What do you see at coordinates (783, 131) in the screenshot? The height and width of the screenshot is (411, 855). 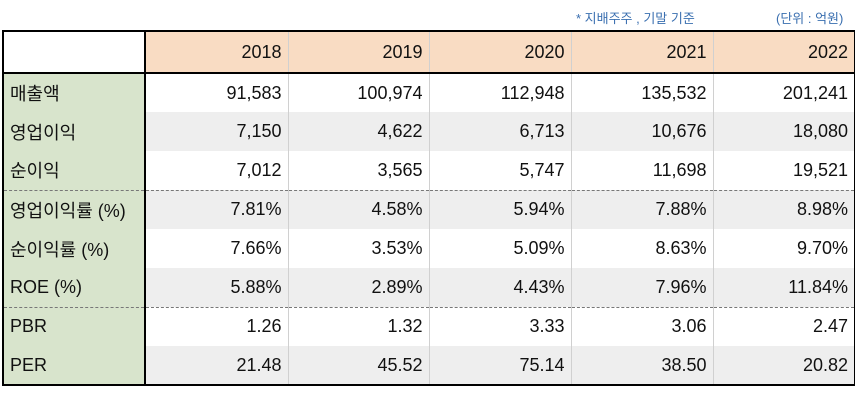 I see `cell-value: 18,080` at bounding box center [783, 131].